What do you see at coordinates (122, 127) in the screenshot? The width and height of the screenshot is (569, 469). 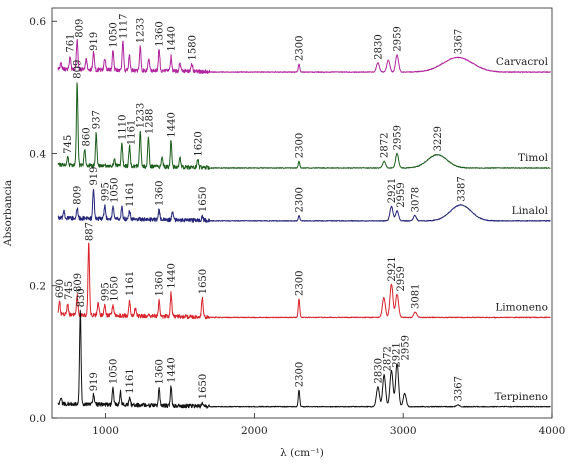 I see `peak-label: 1110` at bounding box center [122, 127].